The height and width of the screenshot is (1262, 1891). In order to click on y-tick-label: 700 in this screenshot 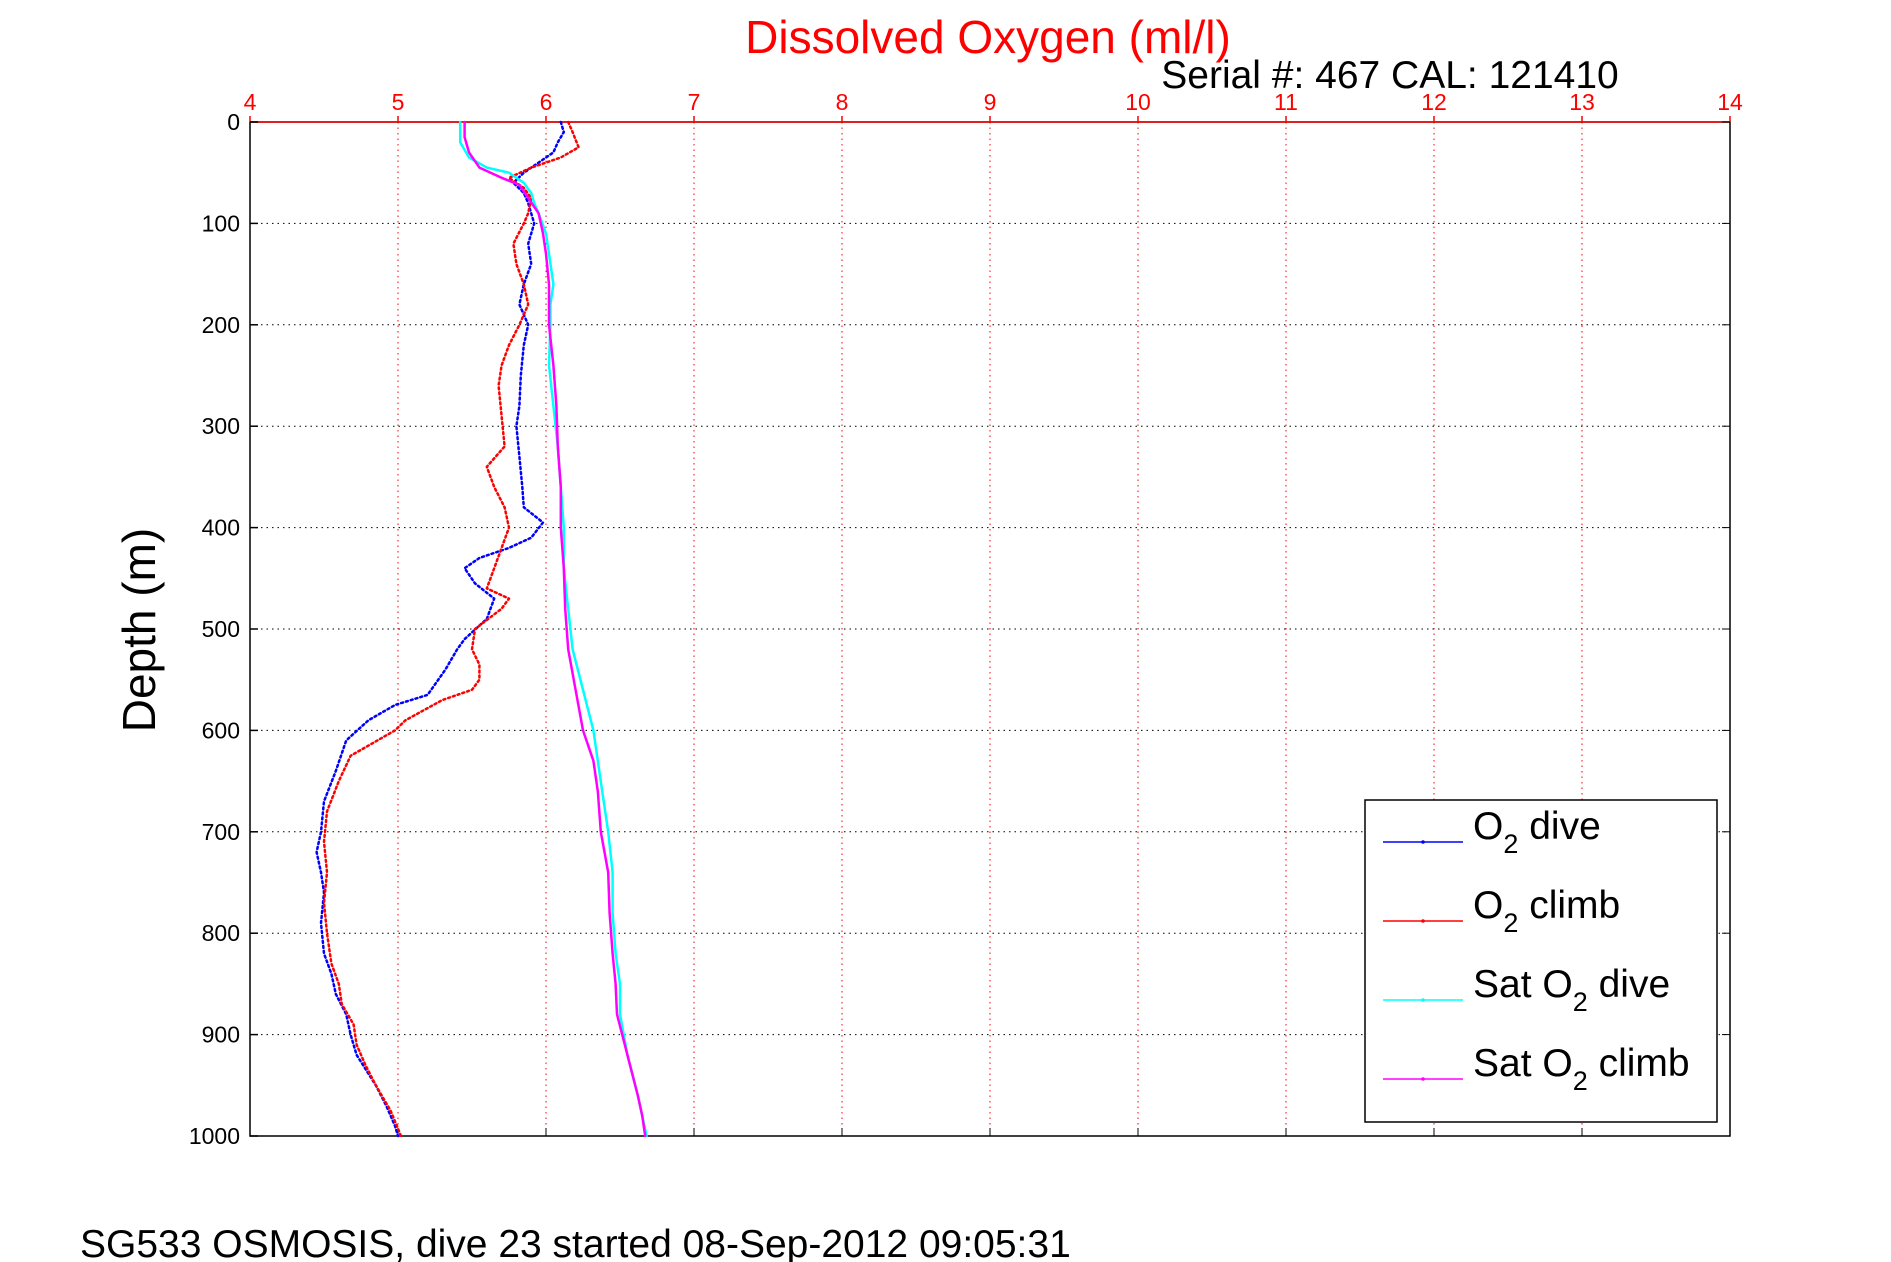, I will do `click(221, 832)`.